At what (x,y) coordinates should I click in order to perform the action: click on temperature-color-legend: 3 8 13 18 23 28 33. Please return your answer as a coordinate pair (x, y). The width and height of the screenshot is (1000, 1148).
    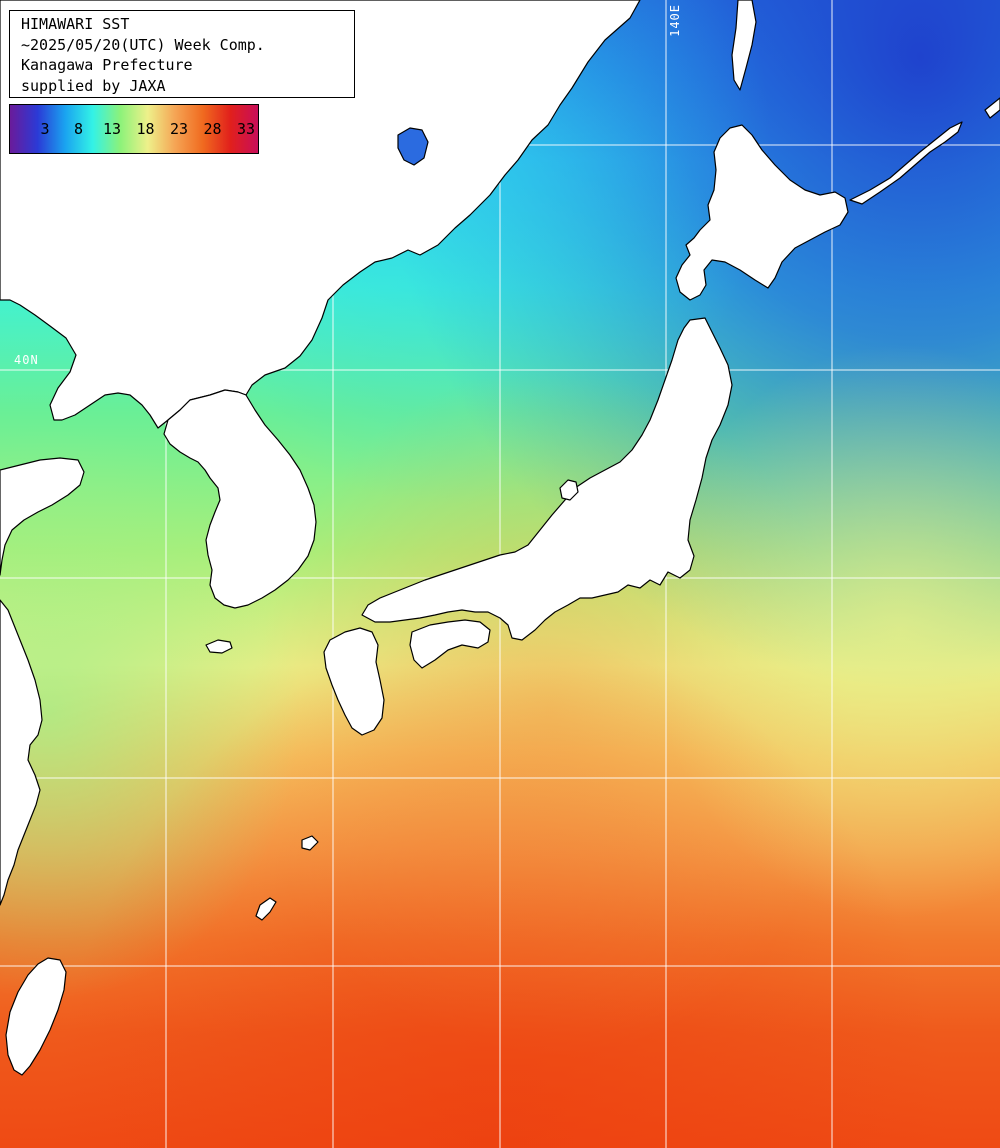
    Looking at the image, I should click on (134, 129).